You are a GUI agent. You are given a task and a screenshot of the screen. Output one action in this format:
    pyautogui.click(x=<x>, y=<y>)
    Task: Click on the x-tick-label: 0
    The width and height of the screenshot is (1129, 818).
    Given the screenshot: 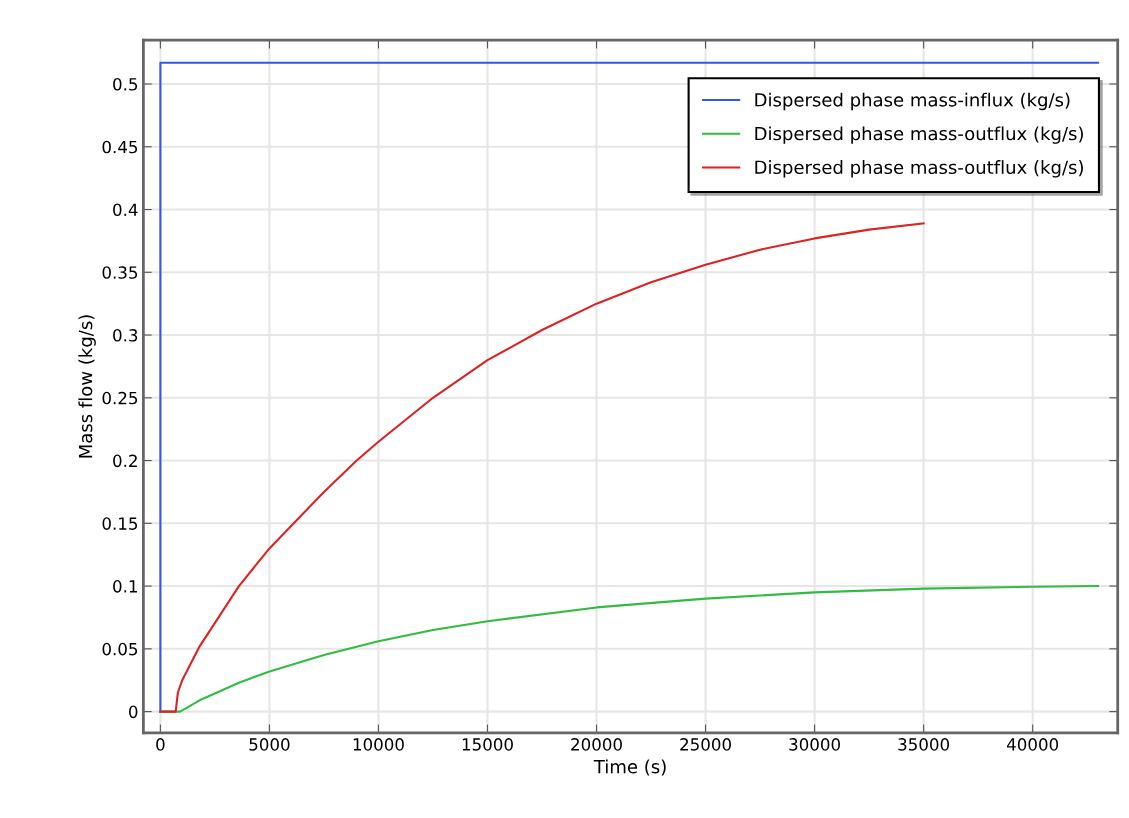 What is the action you would take?
    pyautogui.click(x=160, y=744)
    